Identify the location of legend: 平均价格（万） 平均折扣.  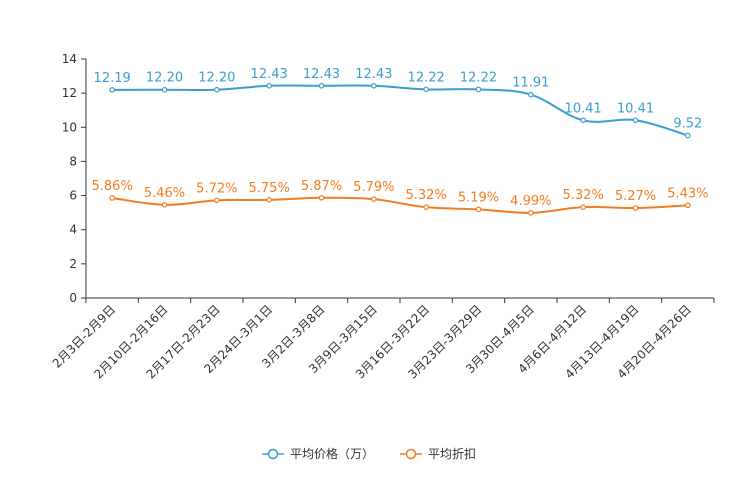
(369, 453).